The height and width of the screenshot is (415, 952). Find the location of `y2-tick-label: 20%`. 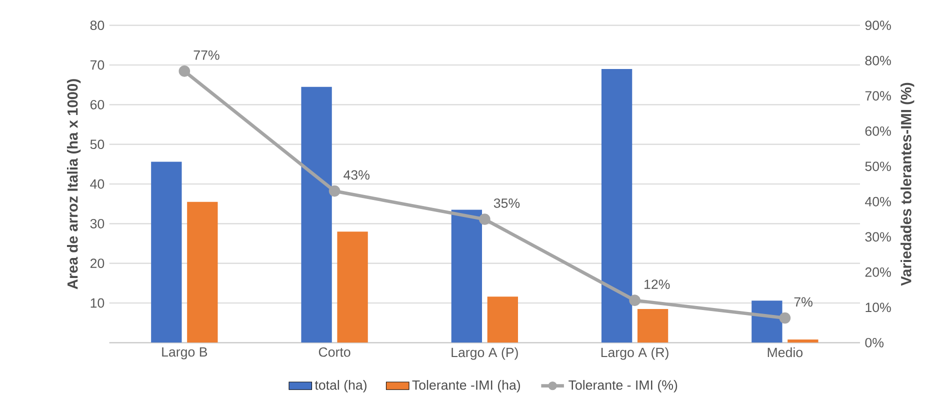

y2-tick-label: 20% is located at coordinates (878, 273).